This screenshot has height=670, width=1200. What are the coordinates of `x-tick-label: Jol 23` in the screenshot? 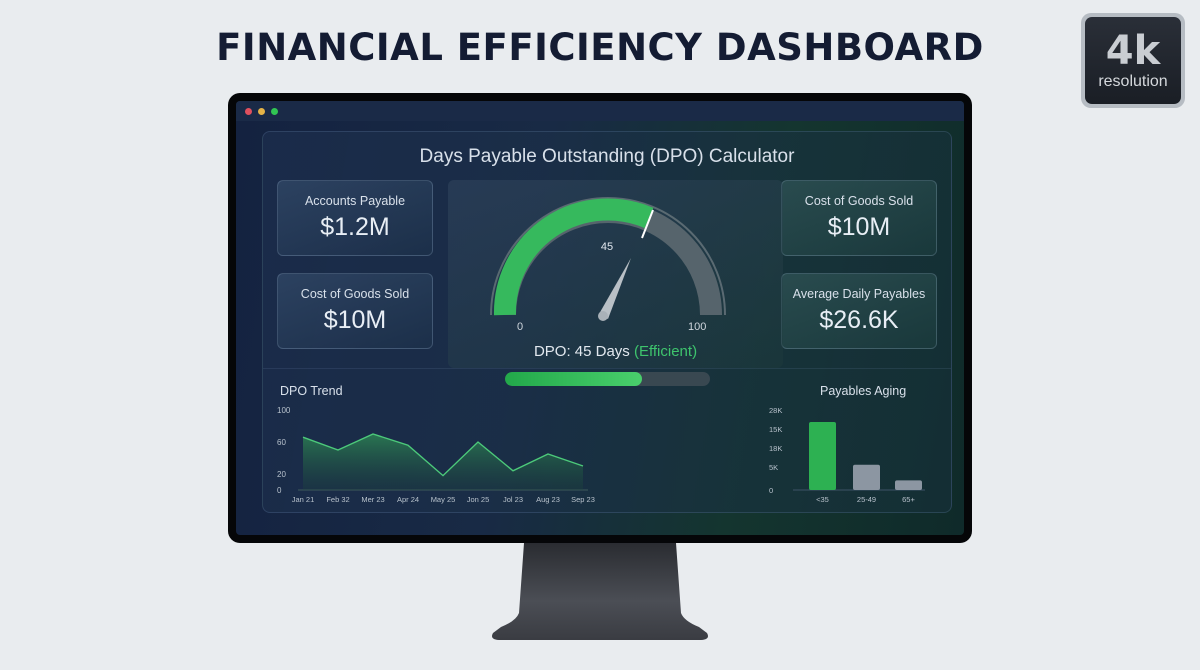 It's located at (513, 499).